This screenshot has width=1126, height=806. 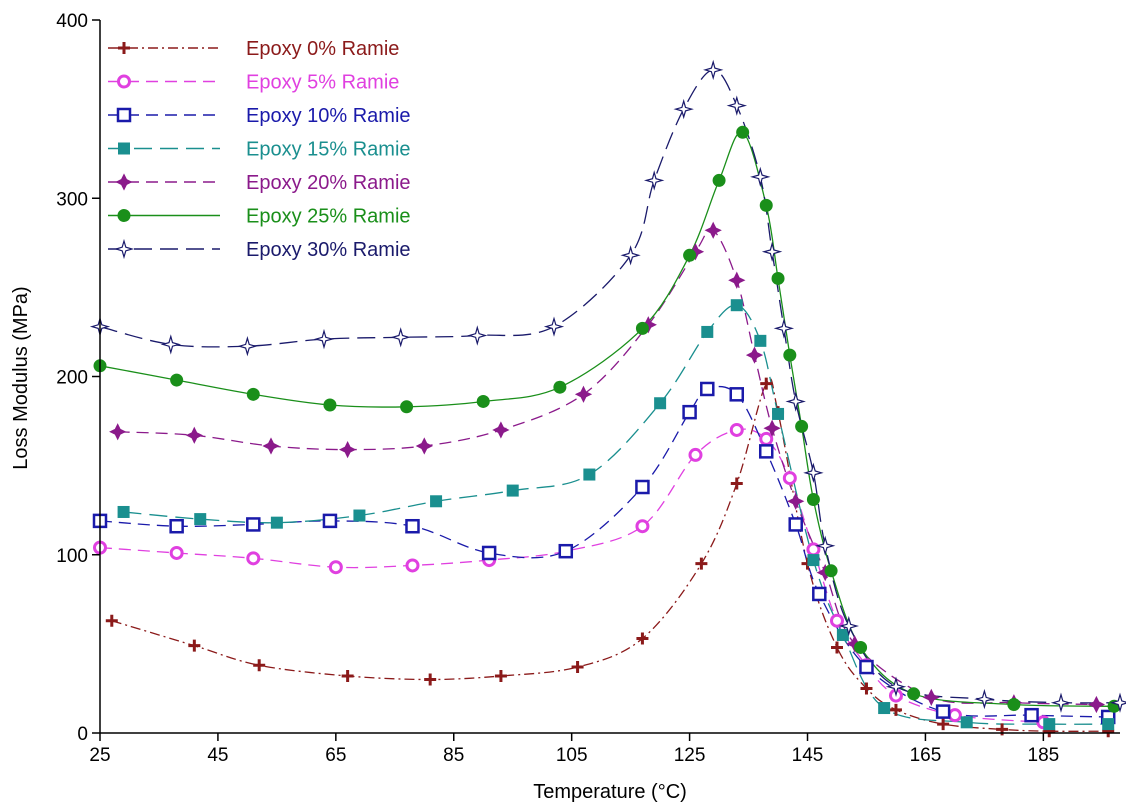 What do you see at coordinates (328, 250) in the screenshot?
I see `legend-label: Epoxy 30% Ramie` at bounding box center [328, 250].